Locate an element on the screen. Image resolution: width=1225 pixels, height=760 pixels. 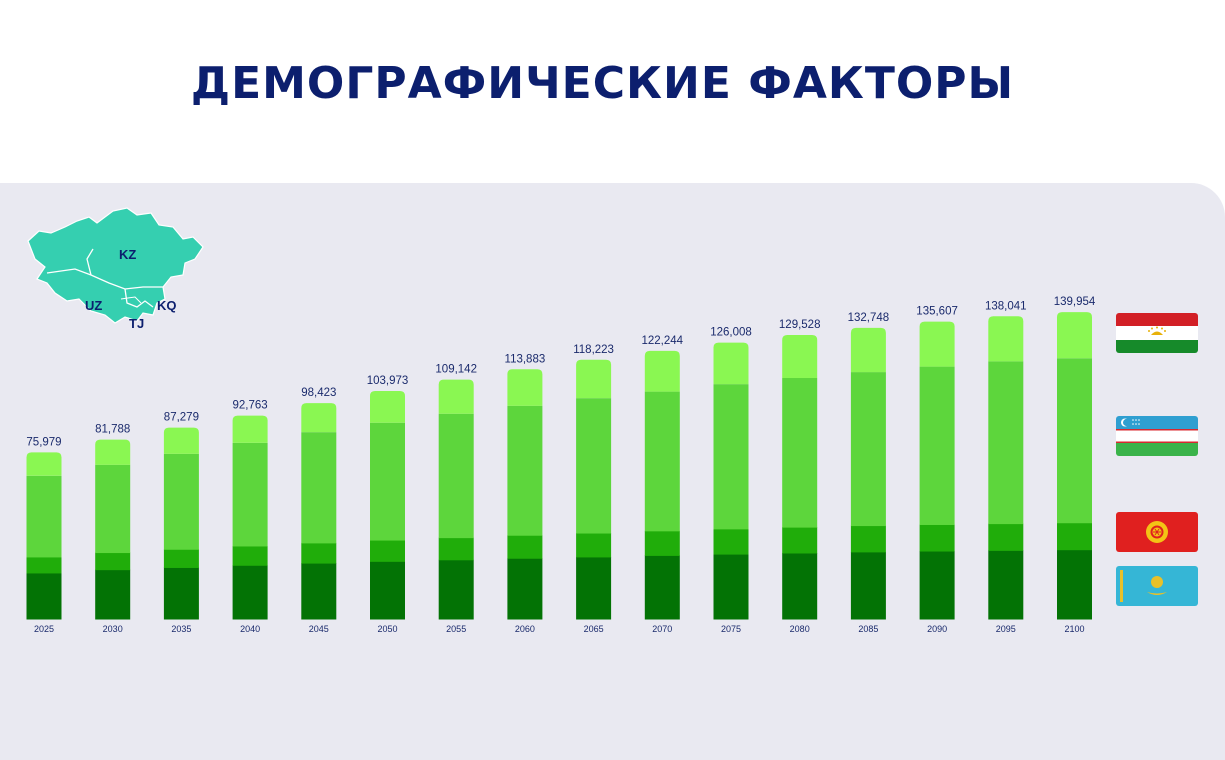
bar-2080 is located at coordinates (800, 477).